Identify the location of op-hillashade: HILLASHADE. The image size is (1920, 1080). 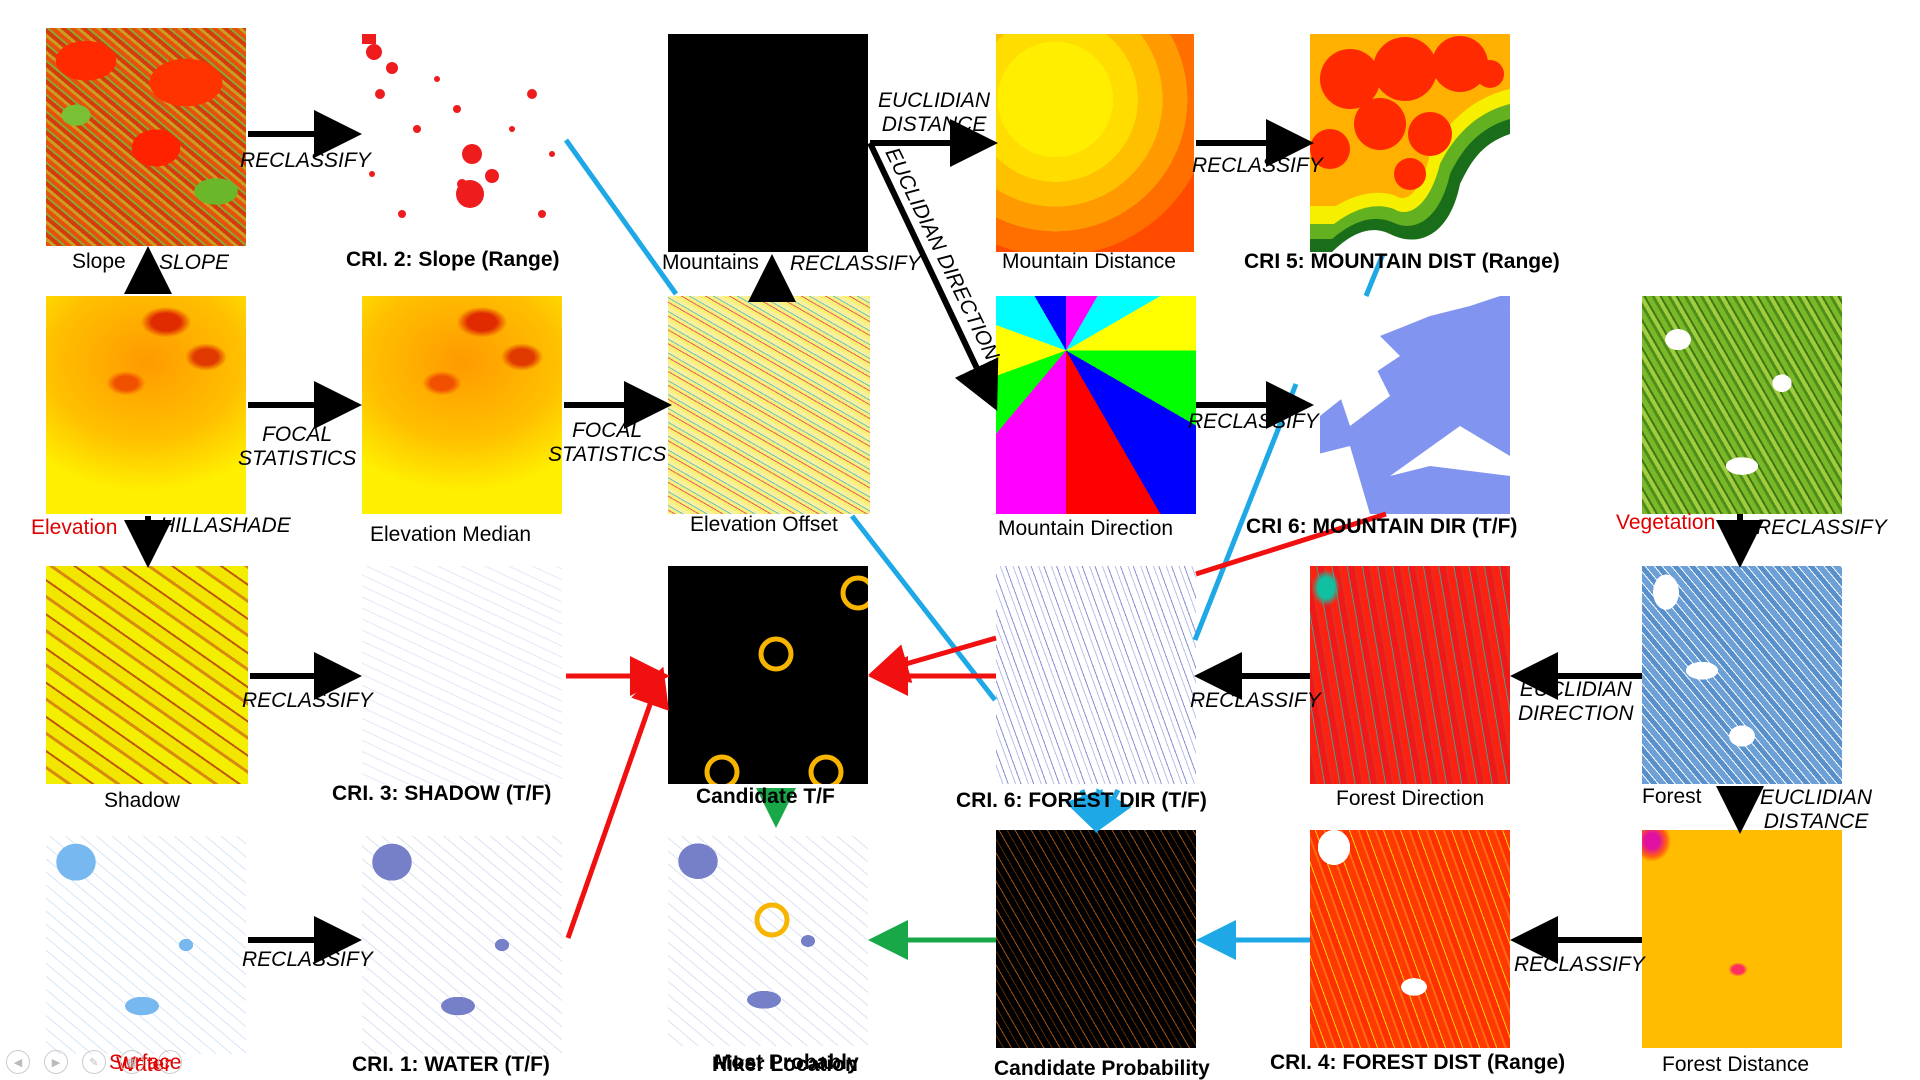
(225, 525).